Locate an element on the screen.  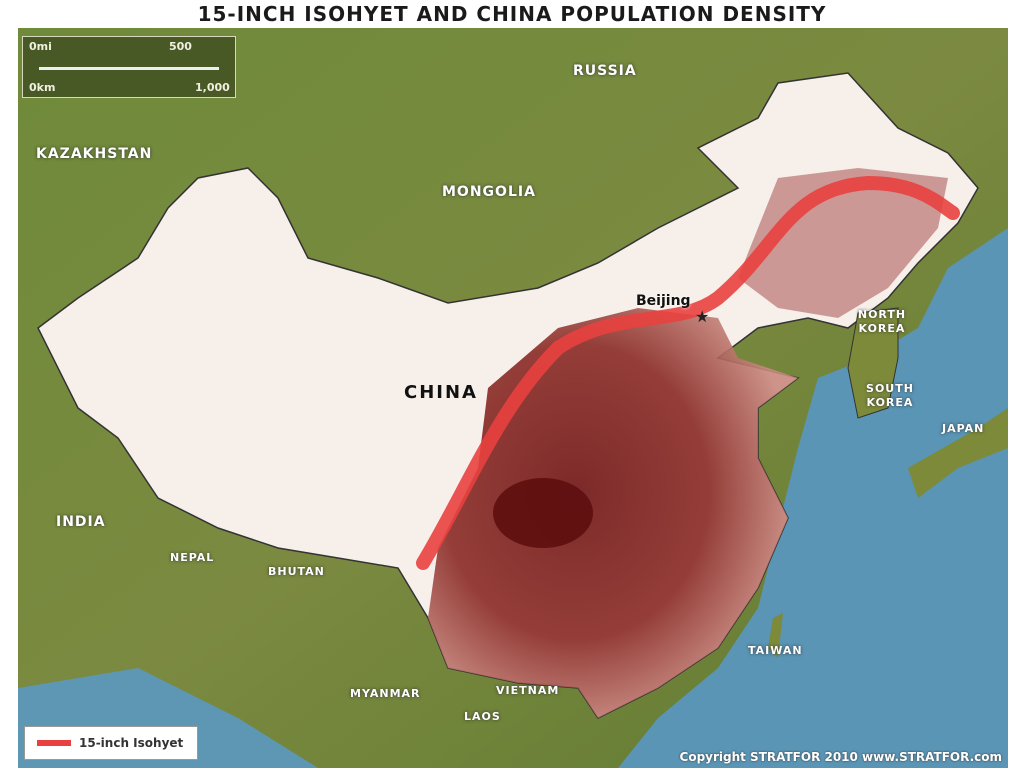
copyright: Copyright STRATFOR 2010 www.STRATFOR.com is located at coordinates (840, 757).